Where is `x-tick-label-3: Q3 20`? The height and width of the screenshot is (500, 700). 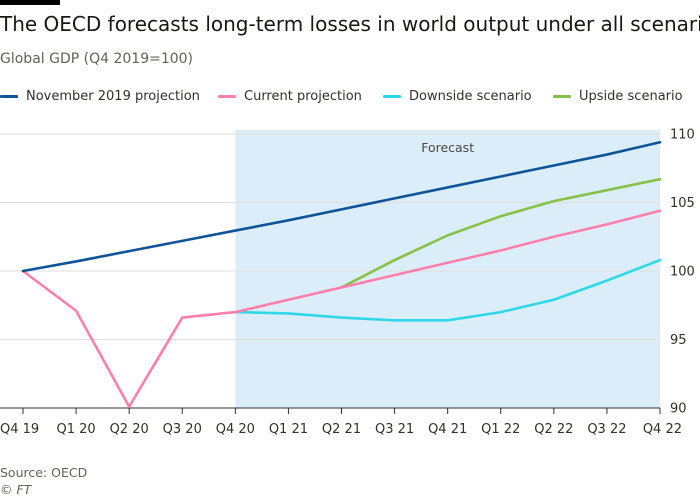
x-tick-label-3: Q3 20 is located at coordinates (182, 429).